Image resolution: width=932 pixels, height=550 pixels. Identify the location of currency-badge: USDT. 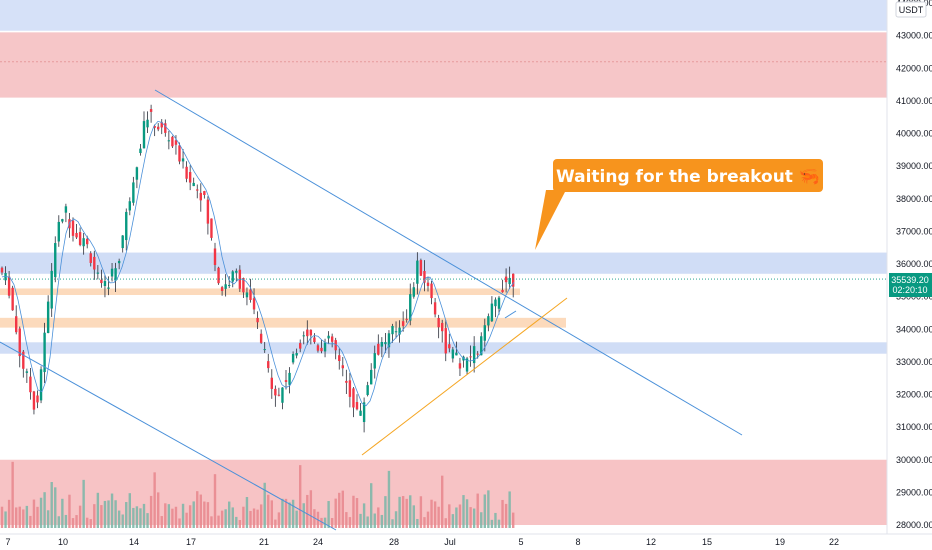
(911, 9).